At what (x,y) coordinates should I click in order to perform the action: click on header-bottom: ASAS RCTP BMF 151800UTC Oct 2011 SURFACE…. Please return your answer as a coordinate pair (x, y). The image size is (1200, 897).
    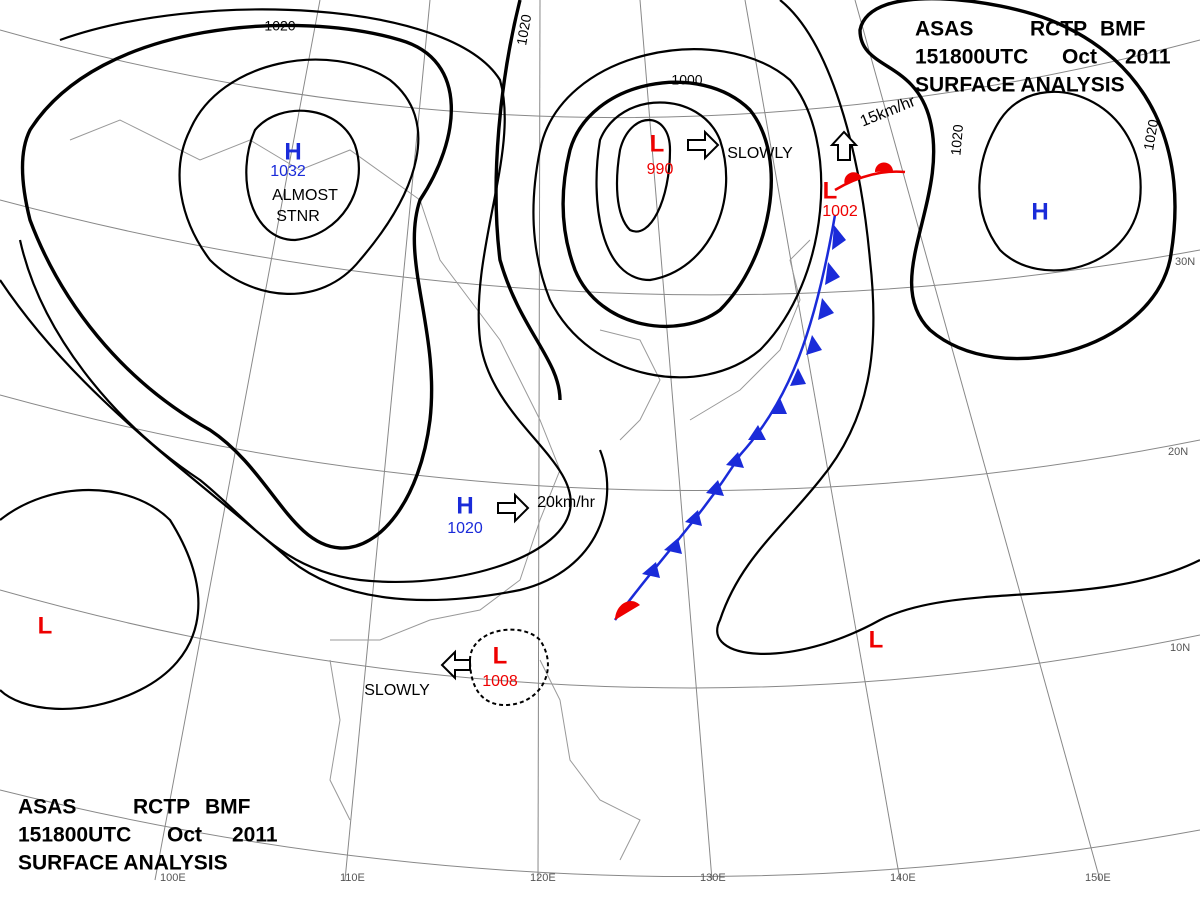
    Looking at the image, I should click on (148, 835).